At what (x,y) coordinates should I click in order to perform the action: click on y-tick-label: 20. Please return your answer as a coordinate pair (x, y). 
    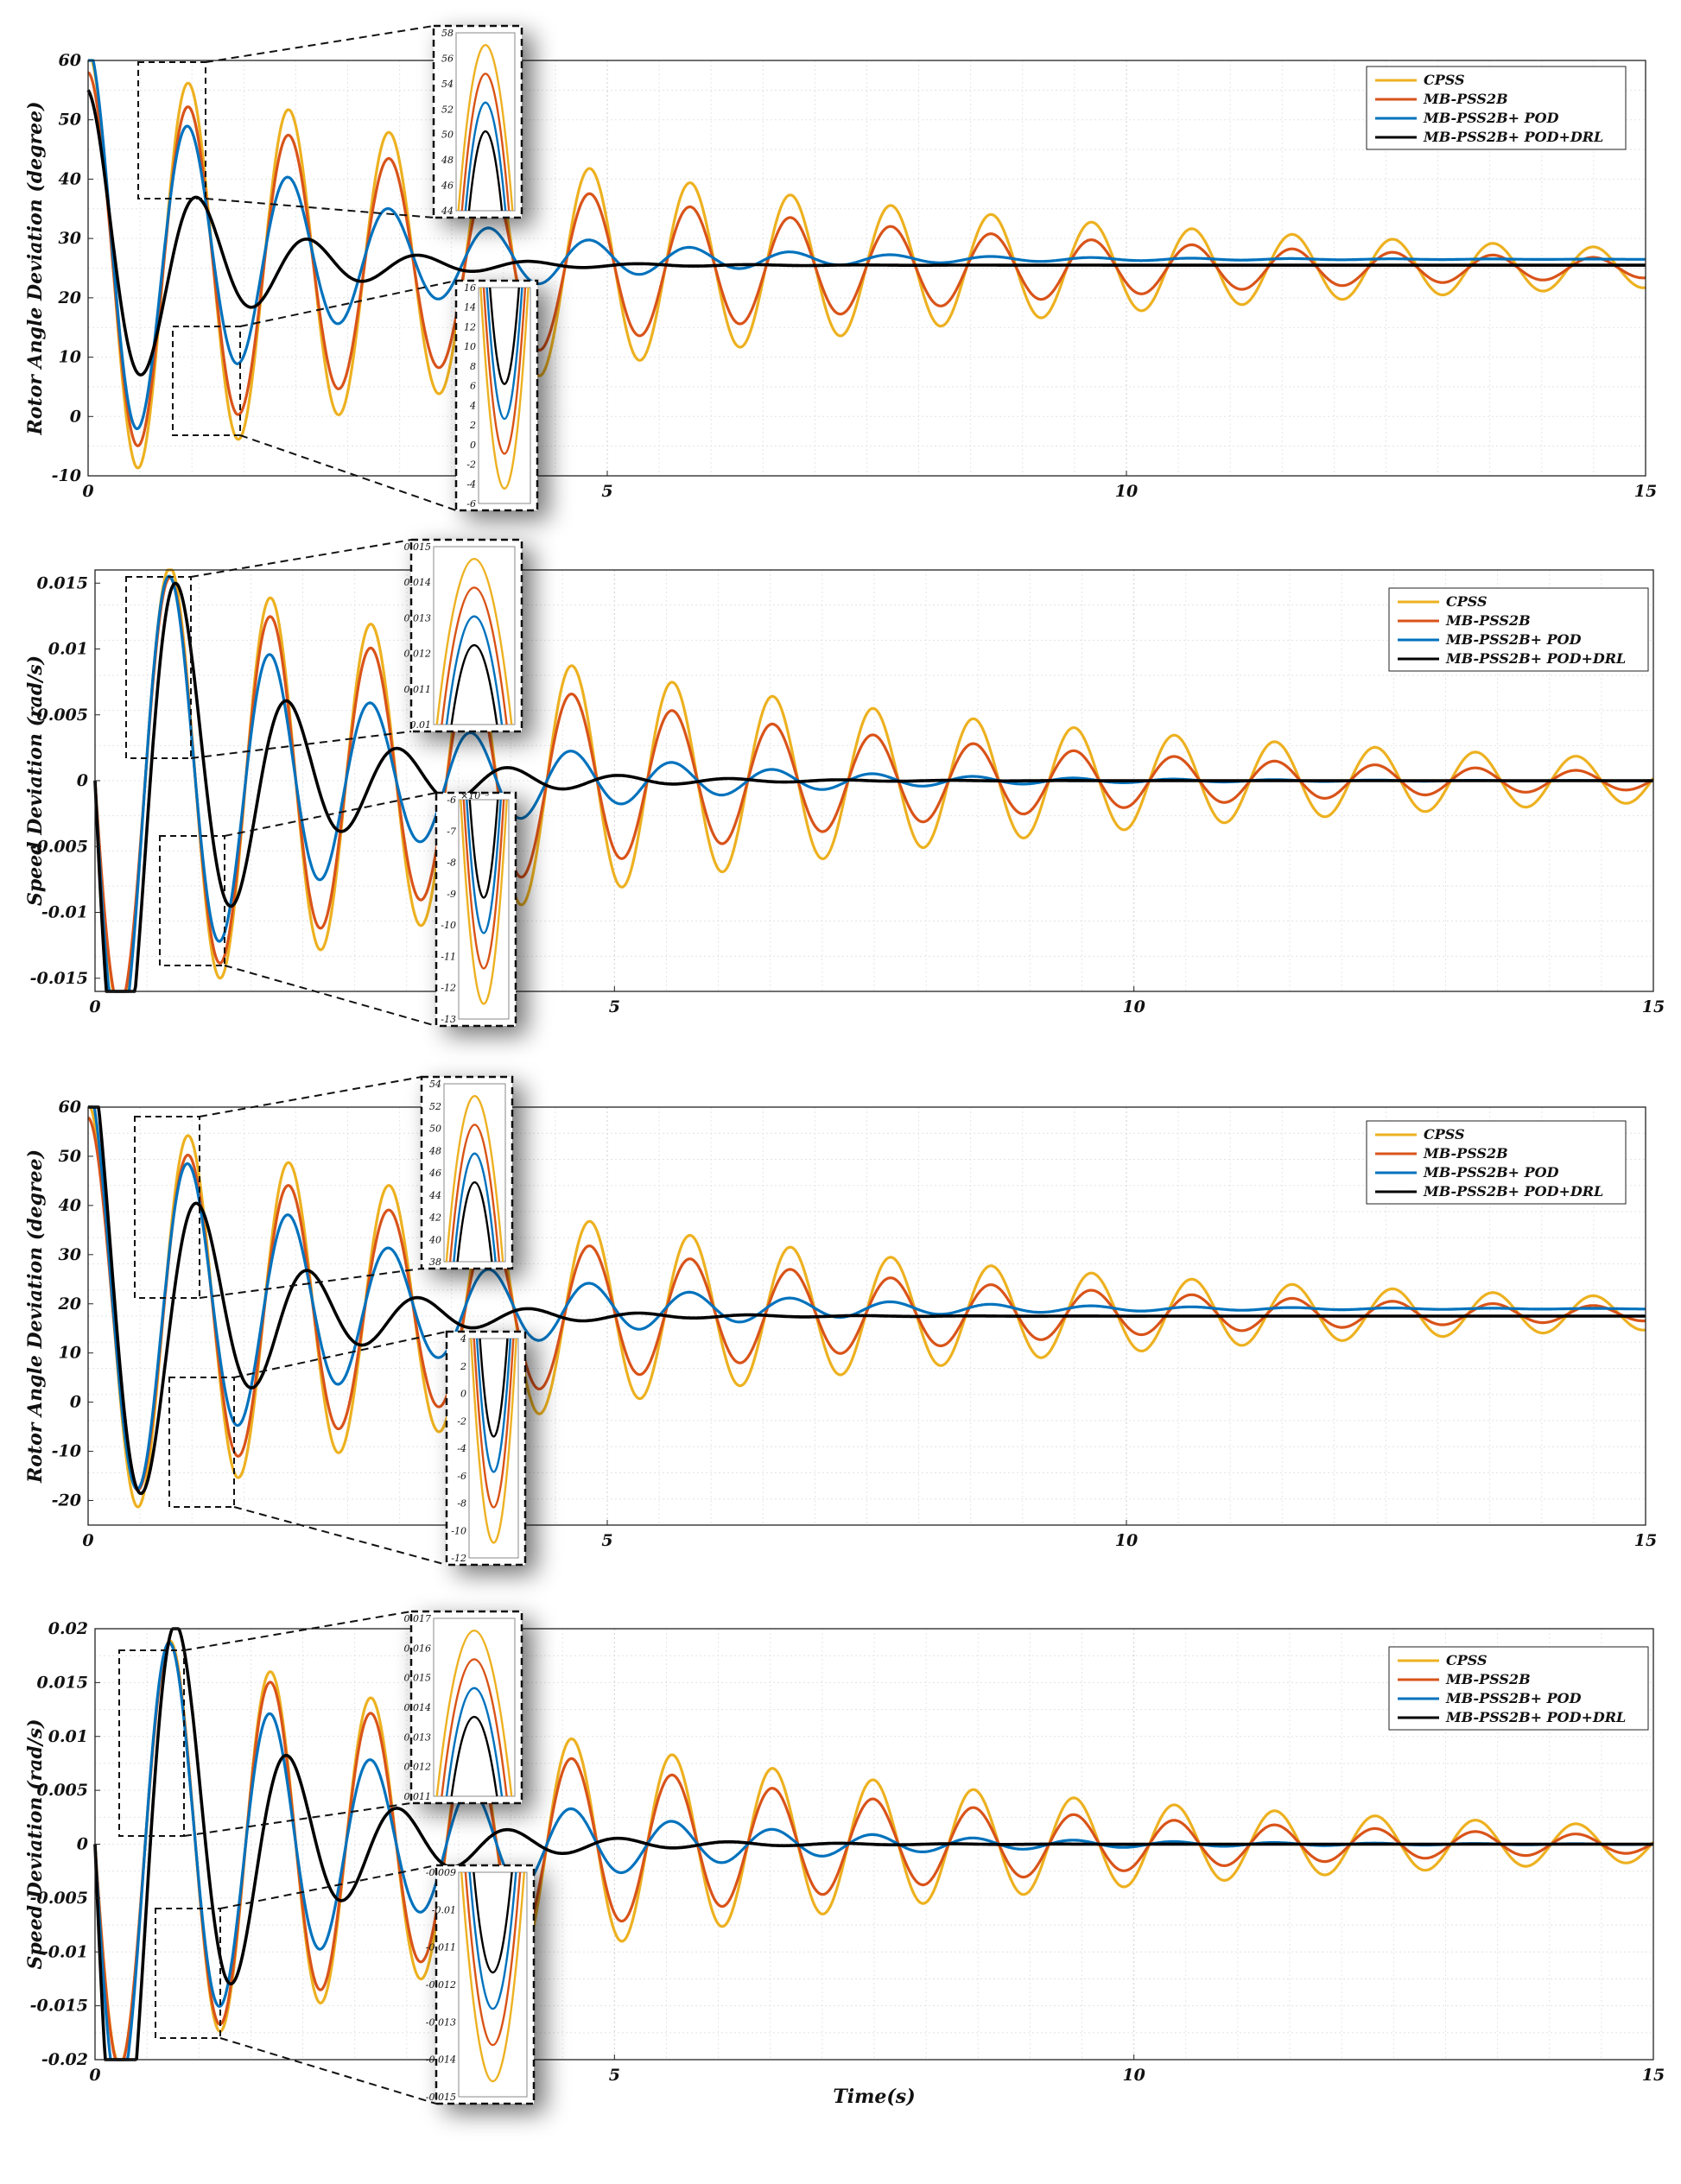
    Looking at the image, I should click on (69, 1305).